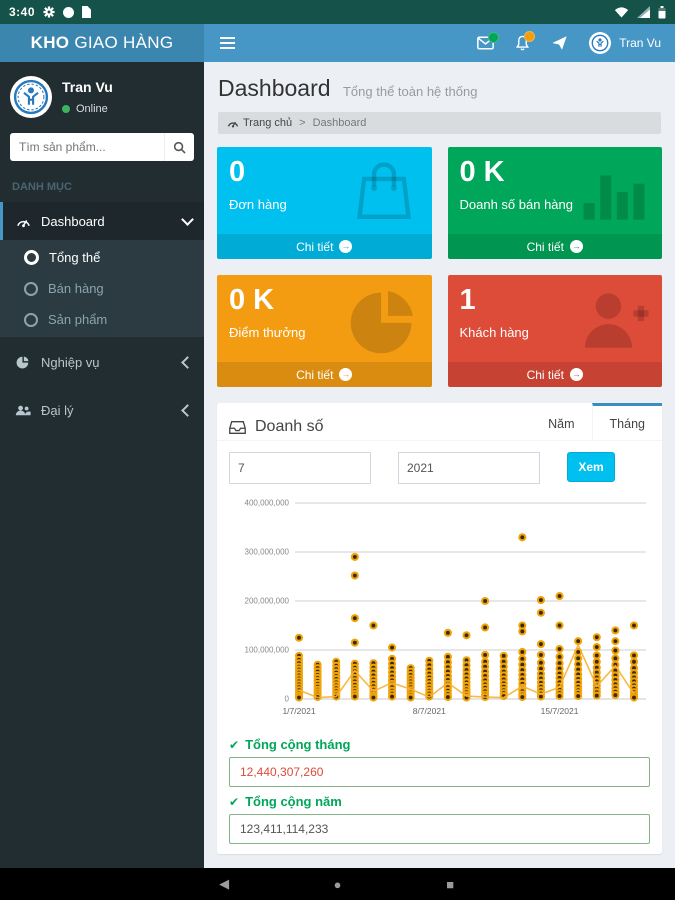 This screenshot has width=675, height=900. I want to click on battery-icon, so click(662, 12).